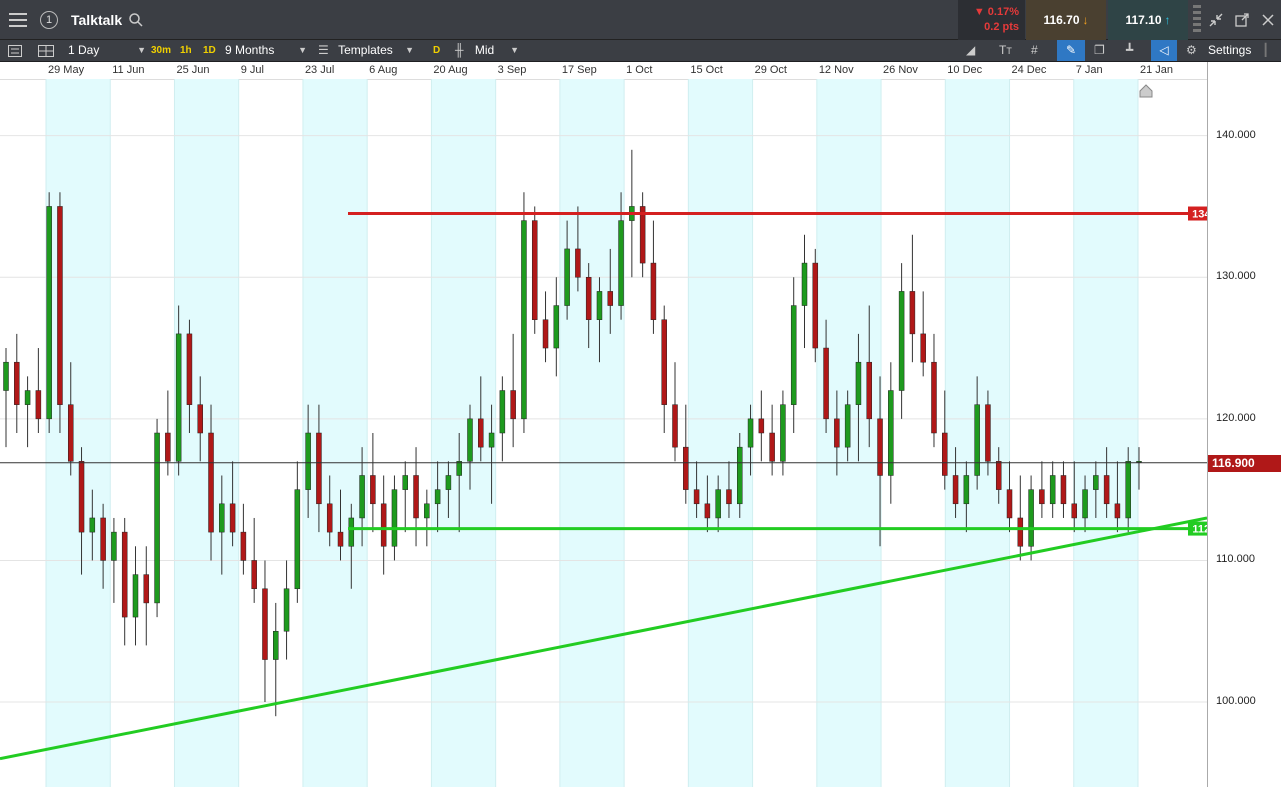  What do you see at coordinates (459, 50) in the screenshot?
I see `candles-icon: ╫` at bounding box center [459, 50].